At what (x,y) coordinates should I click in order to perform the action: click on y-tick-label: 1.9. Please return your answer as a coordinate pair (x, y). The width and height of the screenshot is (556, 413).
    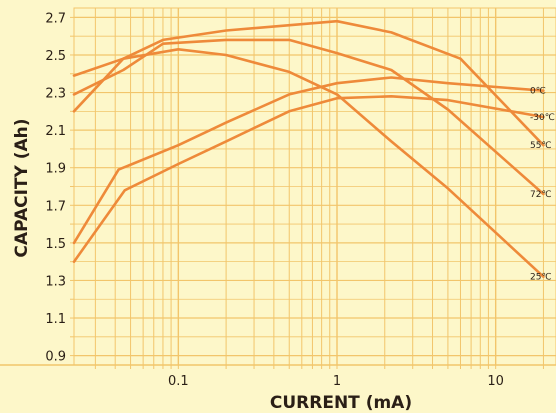
    Looking at the image, I should click on (55, 169).